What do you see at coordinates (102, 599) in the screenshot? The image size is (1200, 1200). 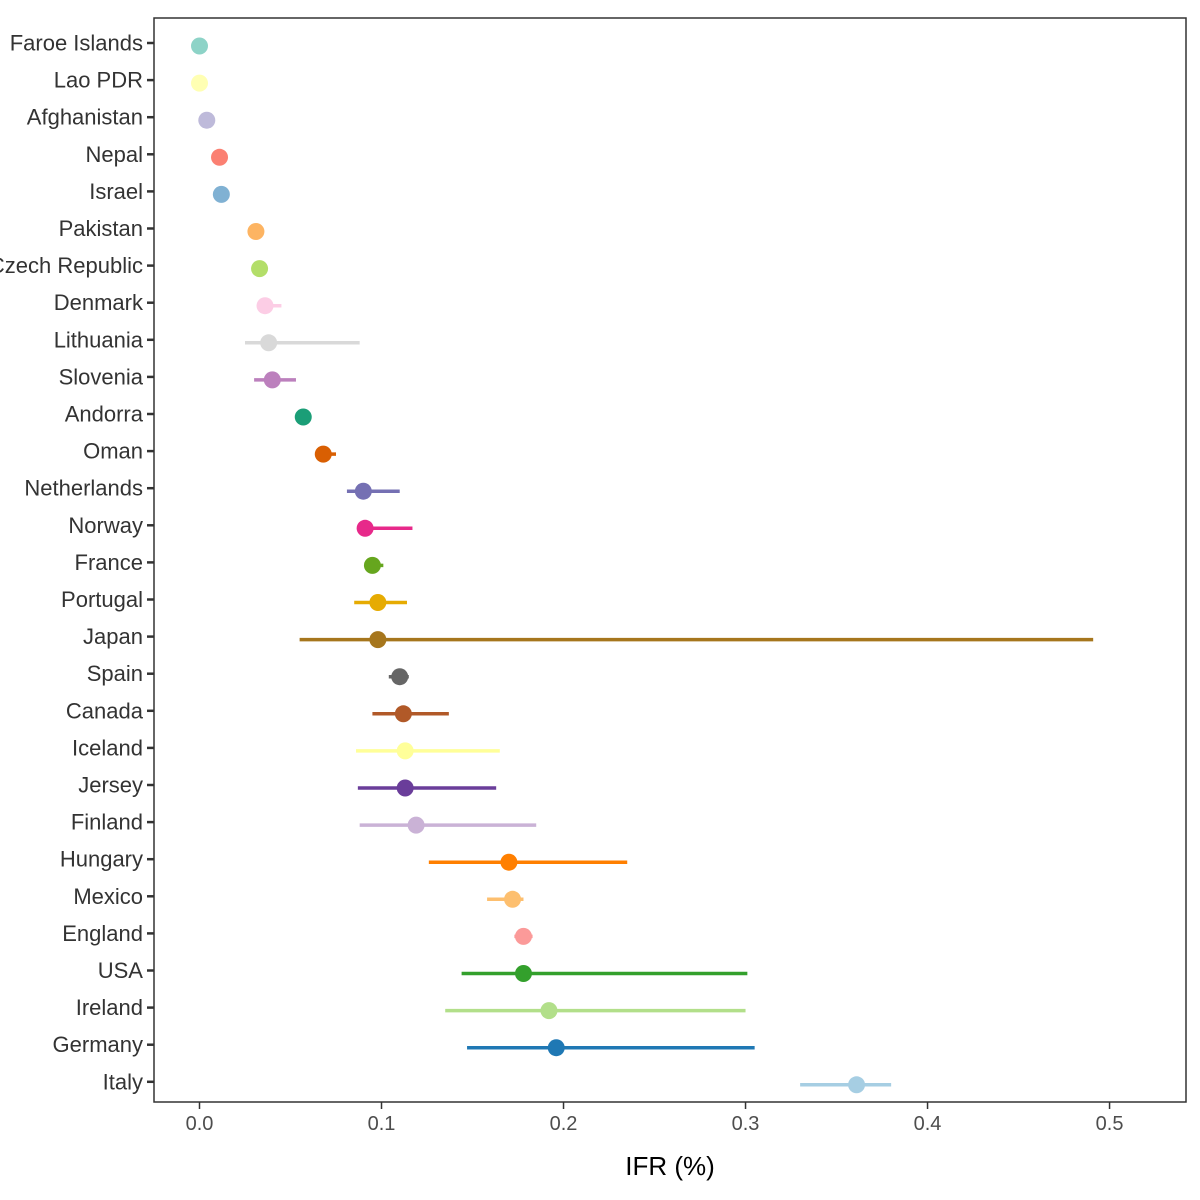 I see `country-label: Portugal` at bounding box center [102, 599].